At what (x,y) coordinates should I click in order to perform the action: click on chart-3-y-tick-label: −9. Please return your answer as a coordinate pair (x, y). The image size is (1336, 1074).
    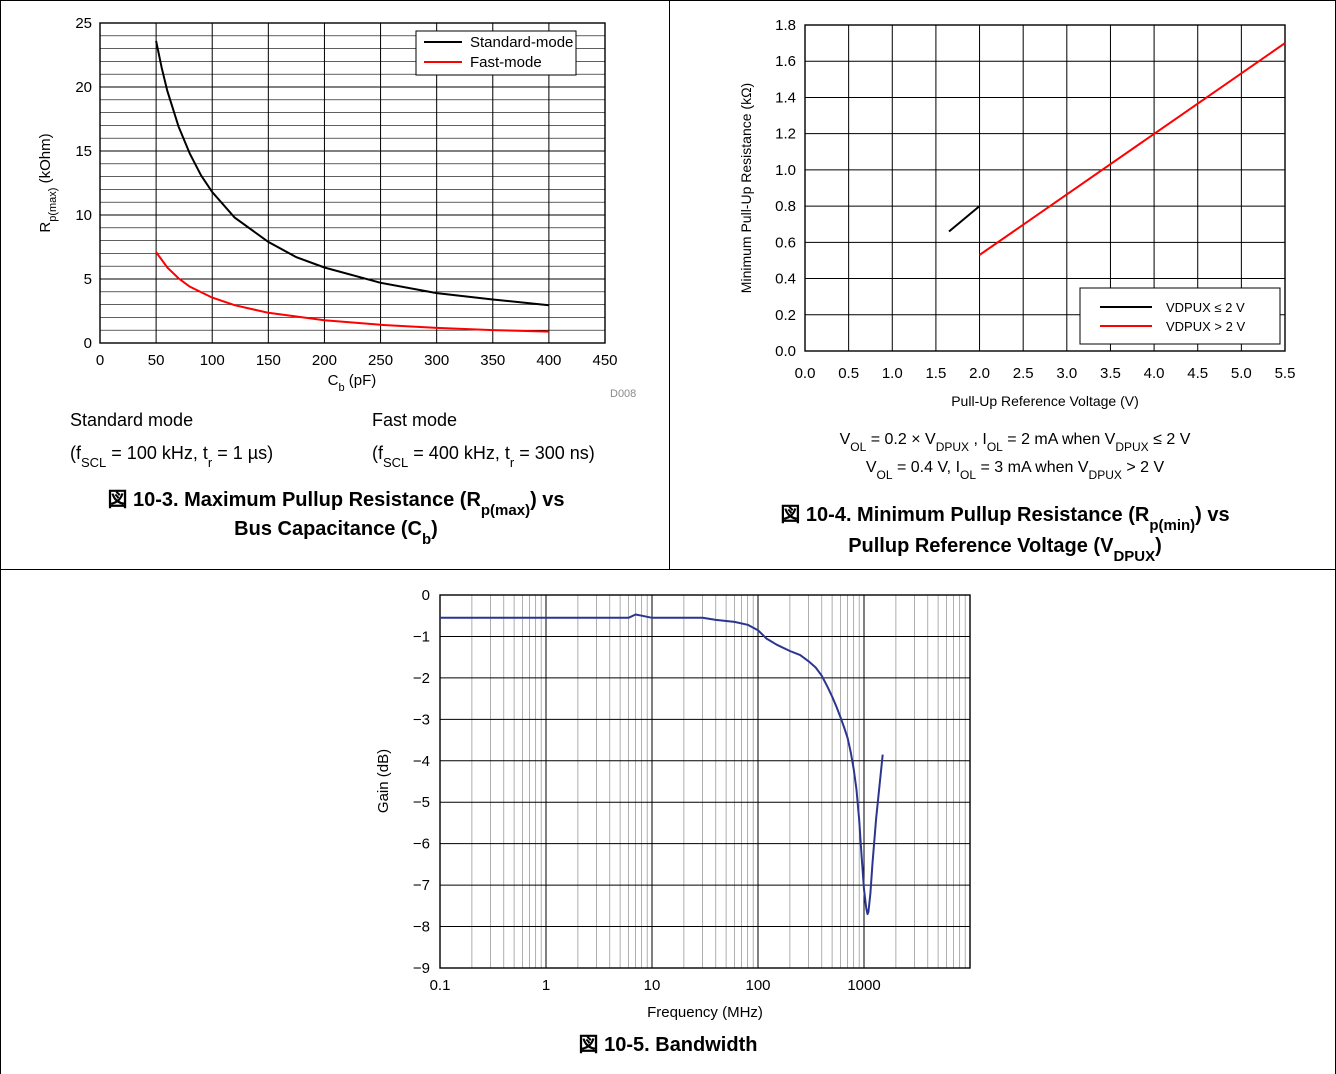
    Looking at the image, I should click on (421, 968).